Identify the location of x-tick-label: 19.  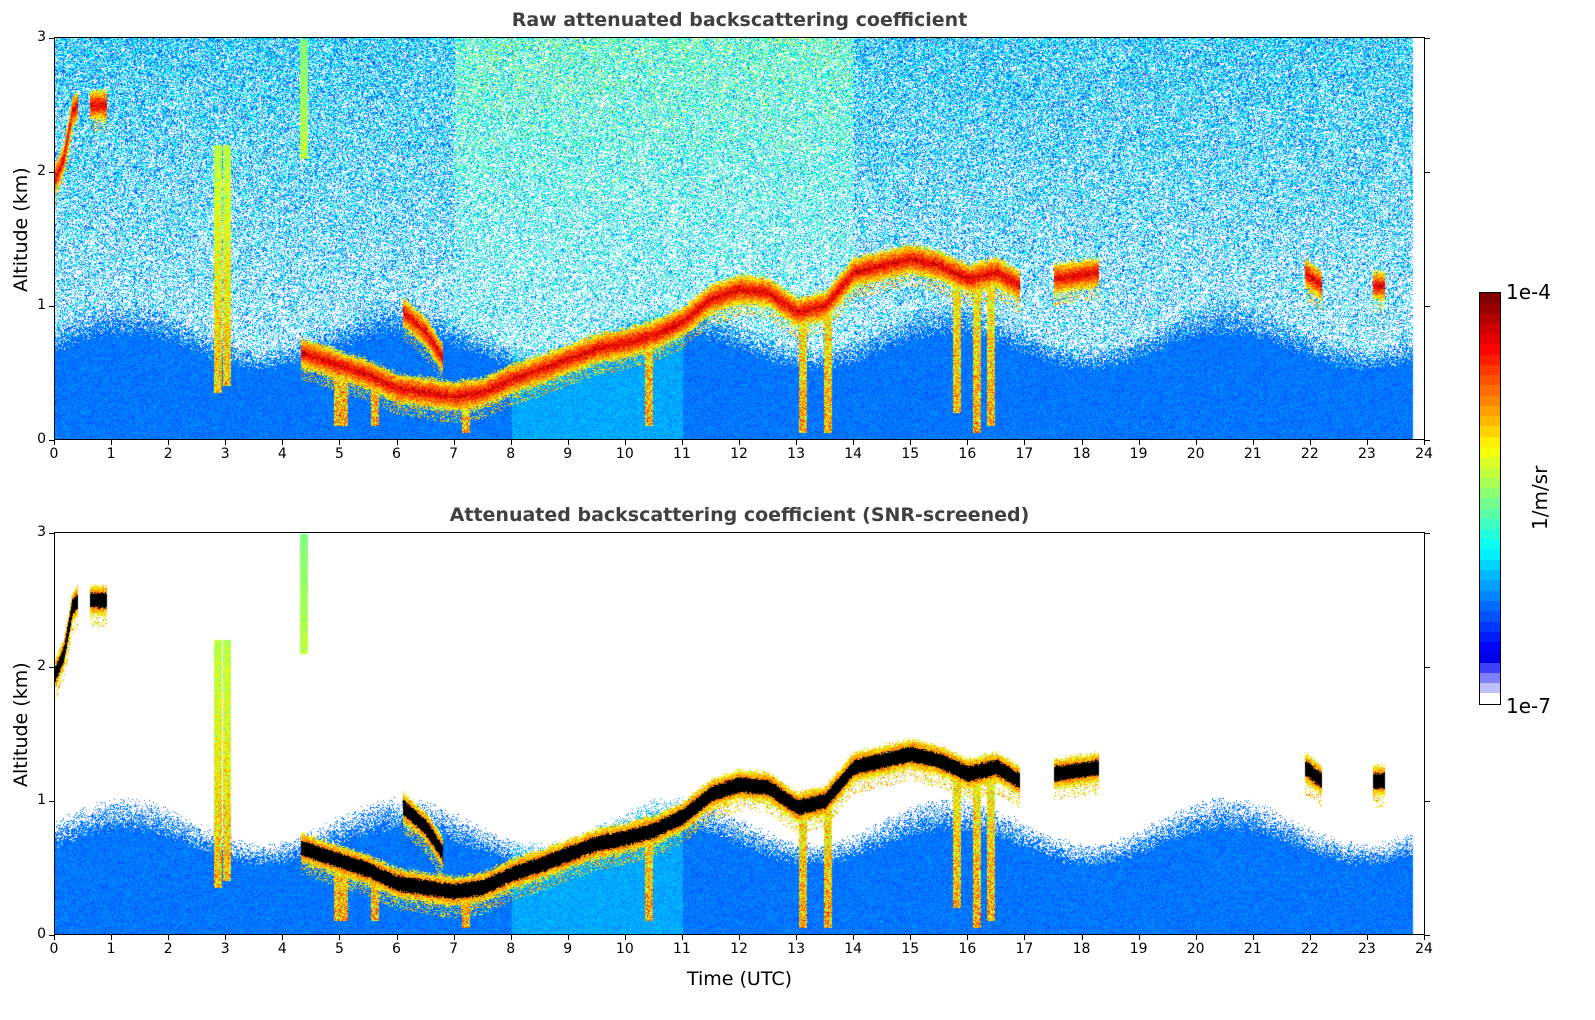
(1138, 454).